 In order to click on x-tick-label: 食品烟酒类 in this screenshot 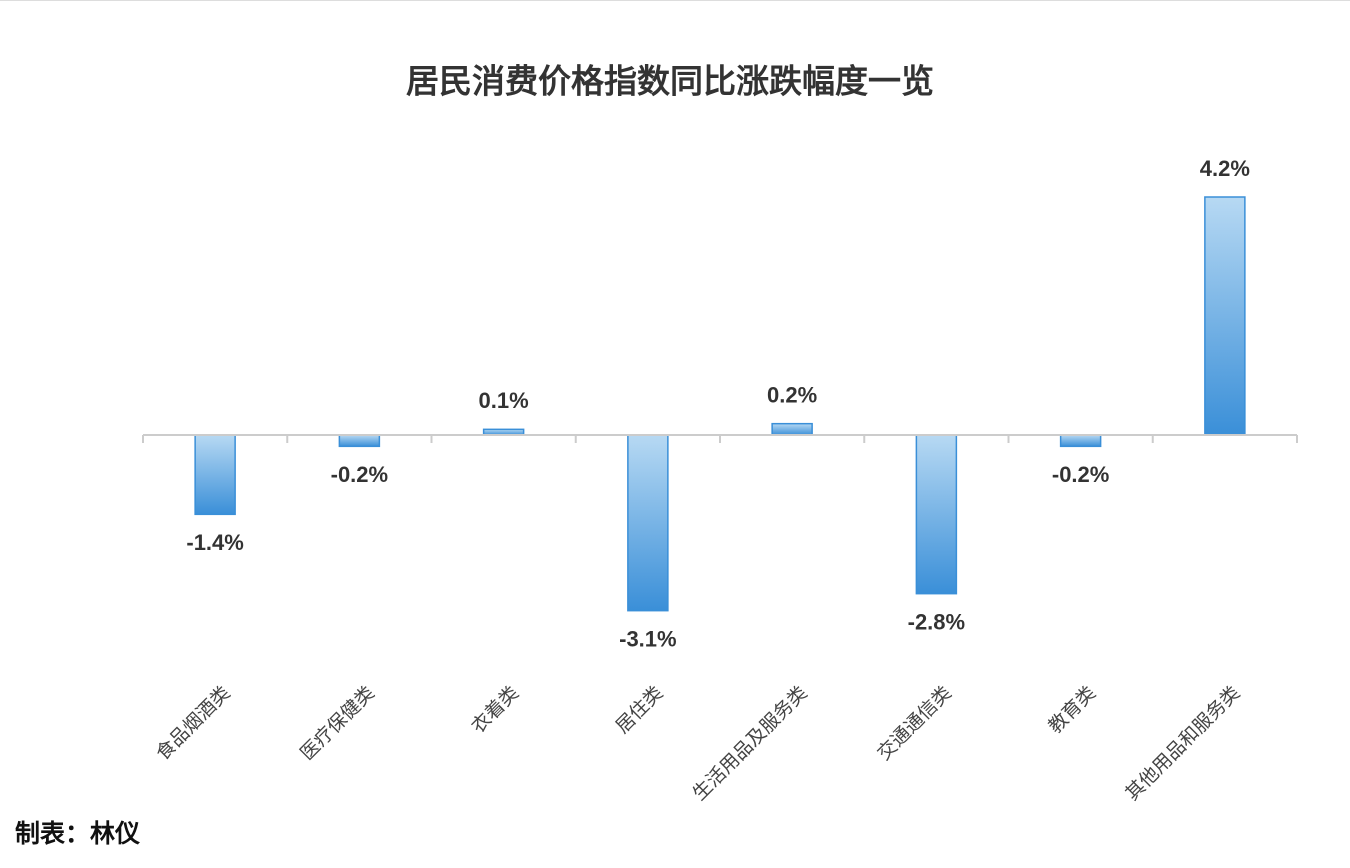, I will do `click(193, 723)`.